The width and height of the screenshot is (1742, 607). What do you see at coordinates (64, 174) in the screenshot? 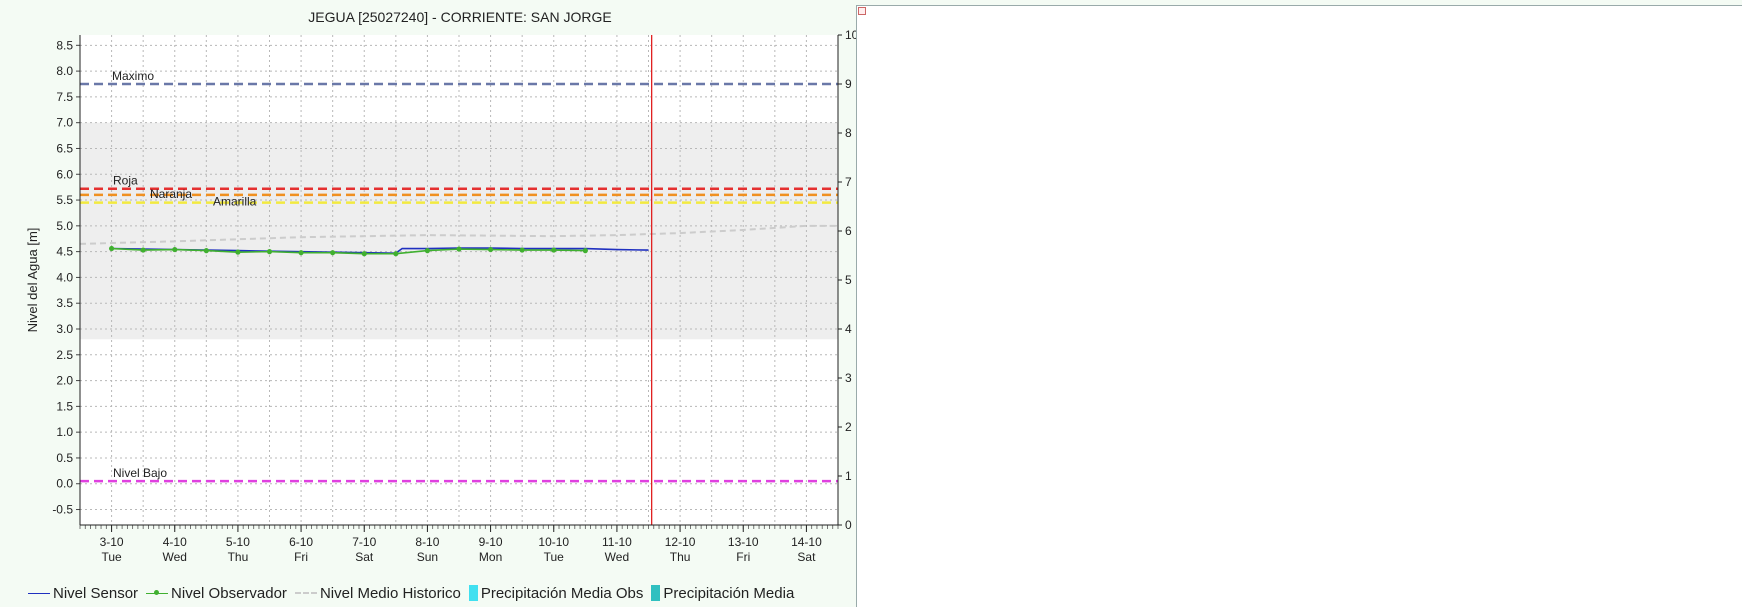
I see `y-tick-label: 6.0` at bounding box center [64, 174].